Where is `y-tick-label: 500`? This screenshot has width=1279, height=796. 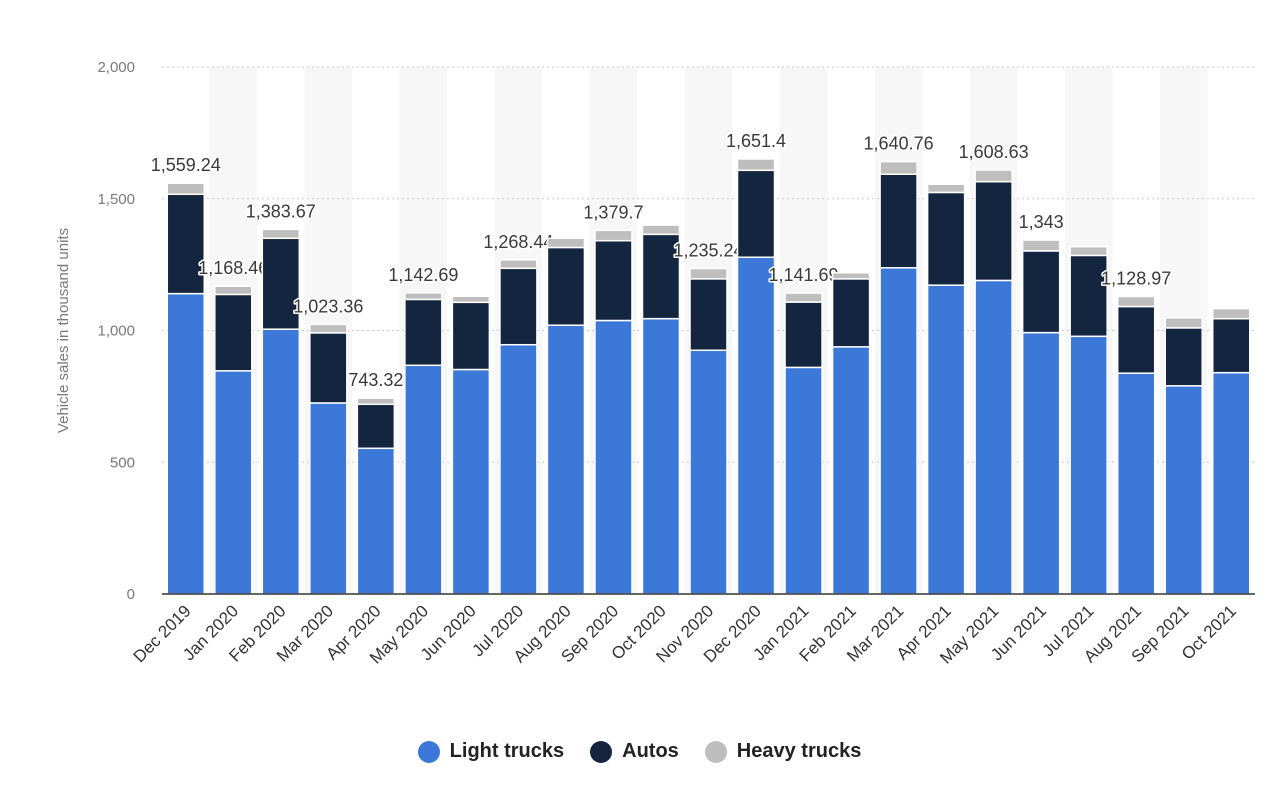
y-tick-label: 500 is located at coordinates (122, 462).